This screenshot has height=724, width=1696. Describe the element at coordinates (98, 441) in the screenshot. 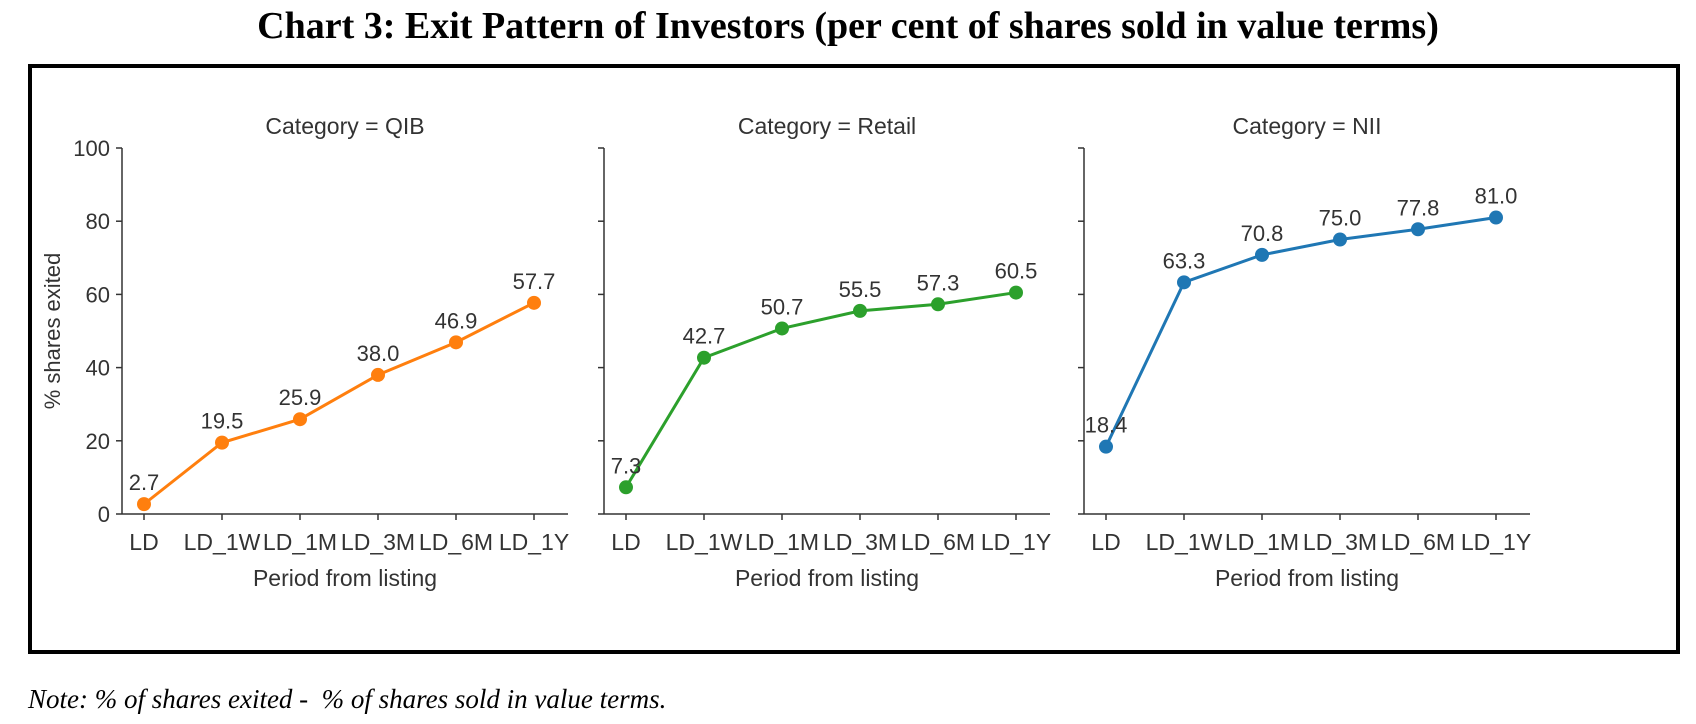

I see `y-tick-label: 20` at that location.